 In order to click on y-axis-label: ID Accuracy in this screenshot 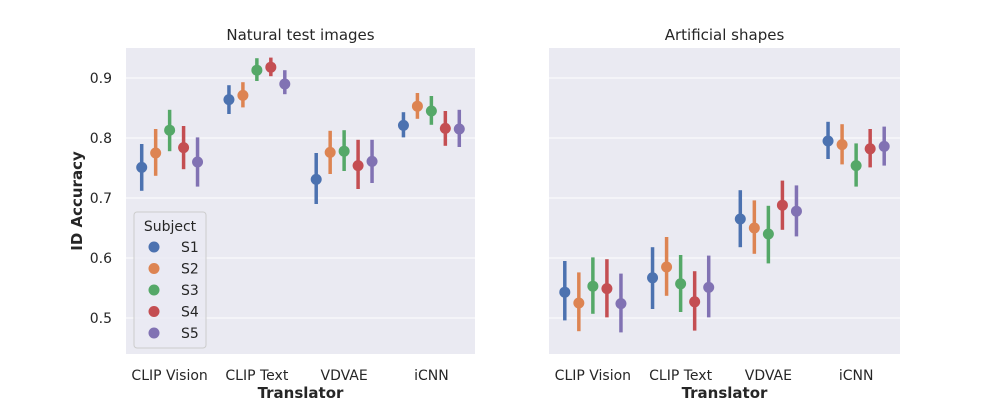, I will do `click(77, 201)`.